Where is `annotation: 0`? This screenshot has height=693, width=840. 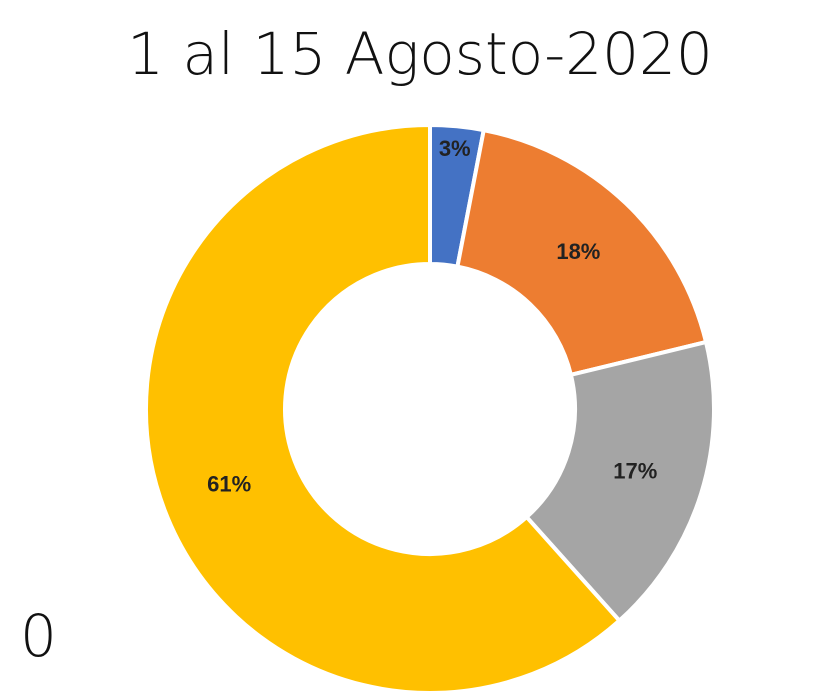 annotation: 0 is located at coordinates (38, 636).